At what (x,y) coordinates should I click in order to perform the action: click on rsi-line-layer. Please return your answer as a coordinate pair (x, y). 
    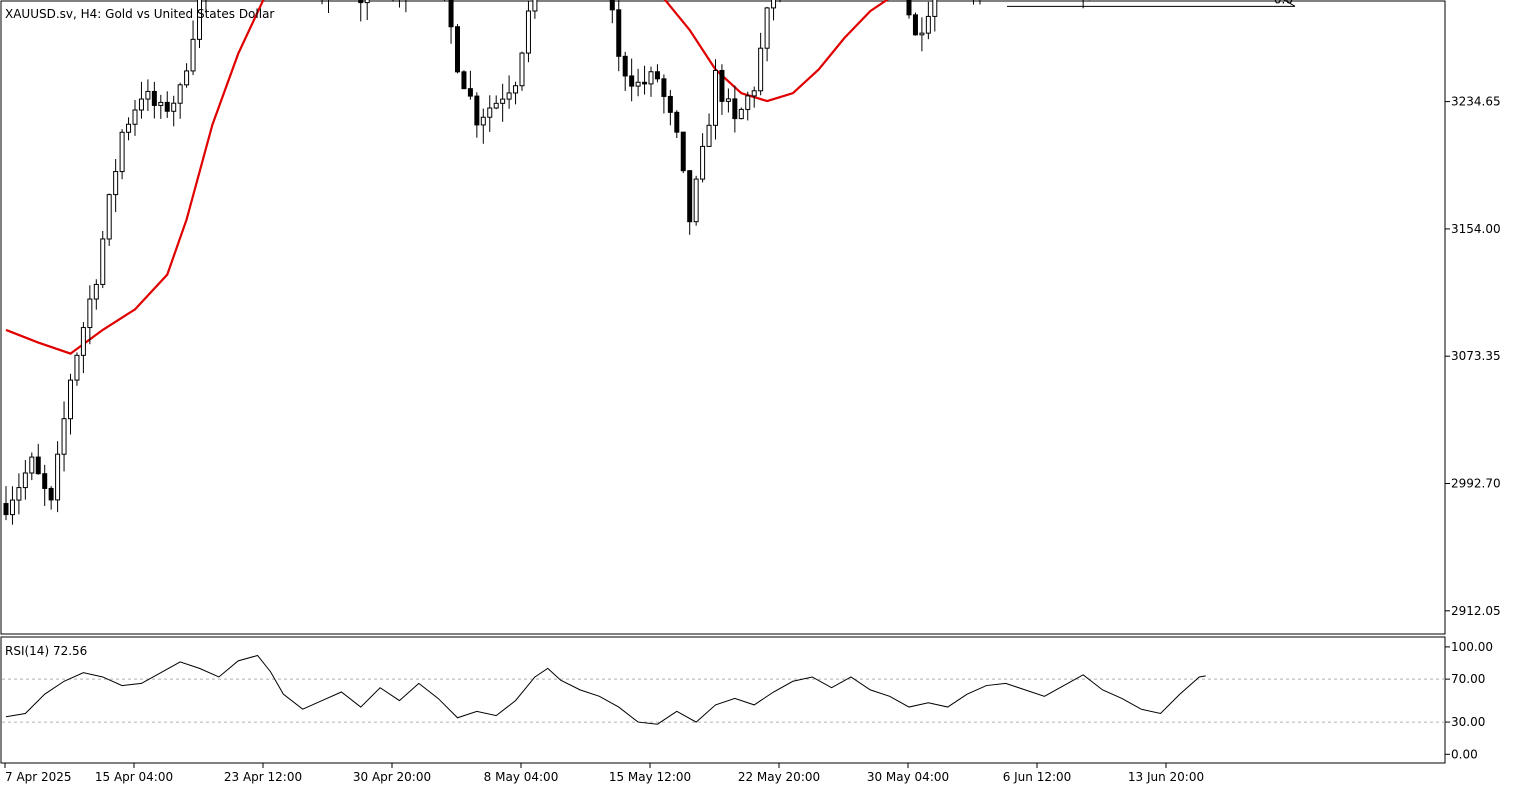
    Looking at the image, I should click on (605, 689).